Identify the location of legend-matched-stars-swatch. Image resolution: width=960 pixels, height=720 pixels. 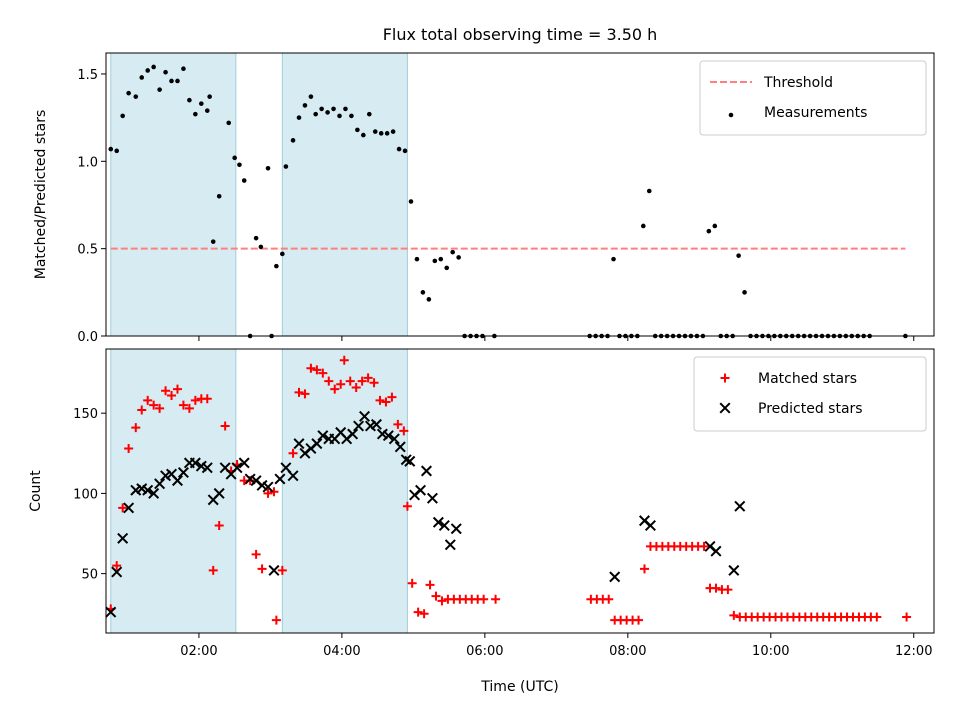
(725, 378).